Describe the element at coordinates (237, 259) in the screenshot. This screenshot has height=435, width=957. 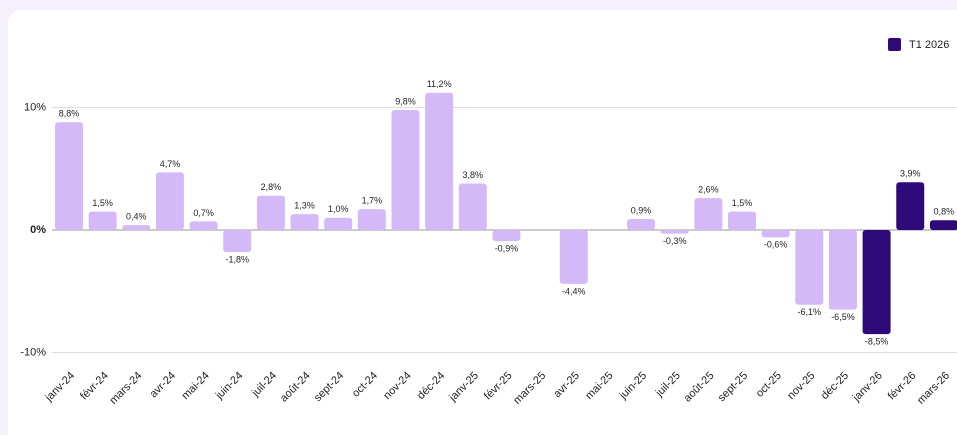
I see `value-label: -1,8%` at that location.